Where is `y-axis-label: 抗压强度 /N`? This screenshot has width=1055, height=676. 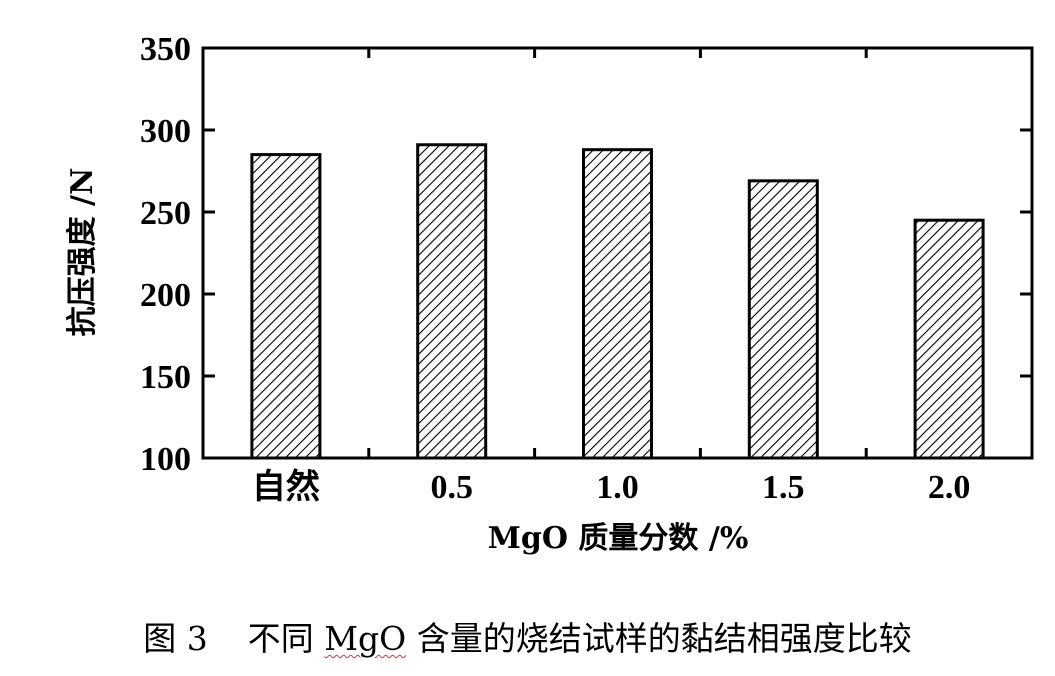
y-axis-label: 抗压强度 /N is located at coordinates (82, 252).